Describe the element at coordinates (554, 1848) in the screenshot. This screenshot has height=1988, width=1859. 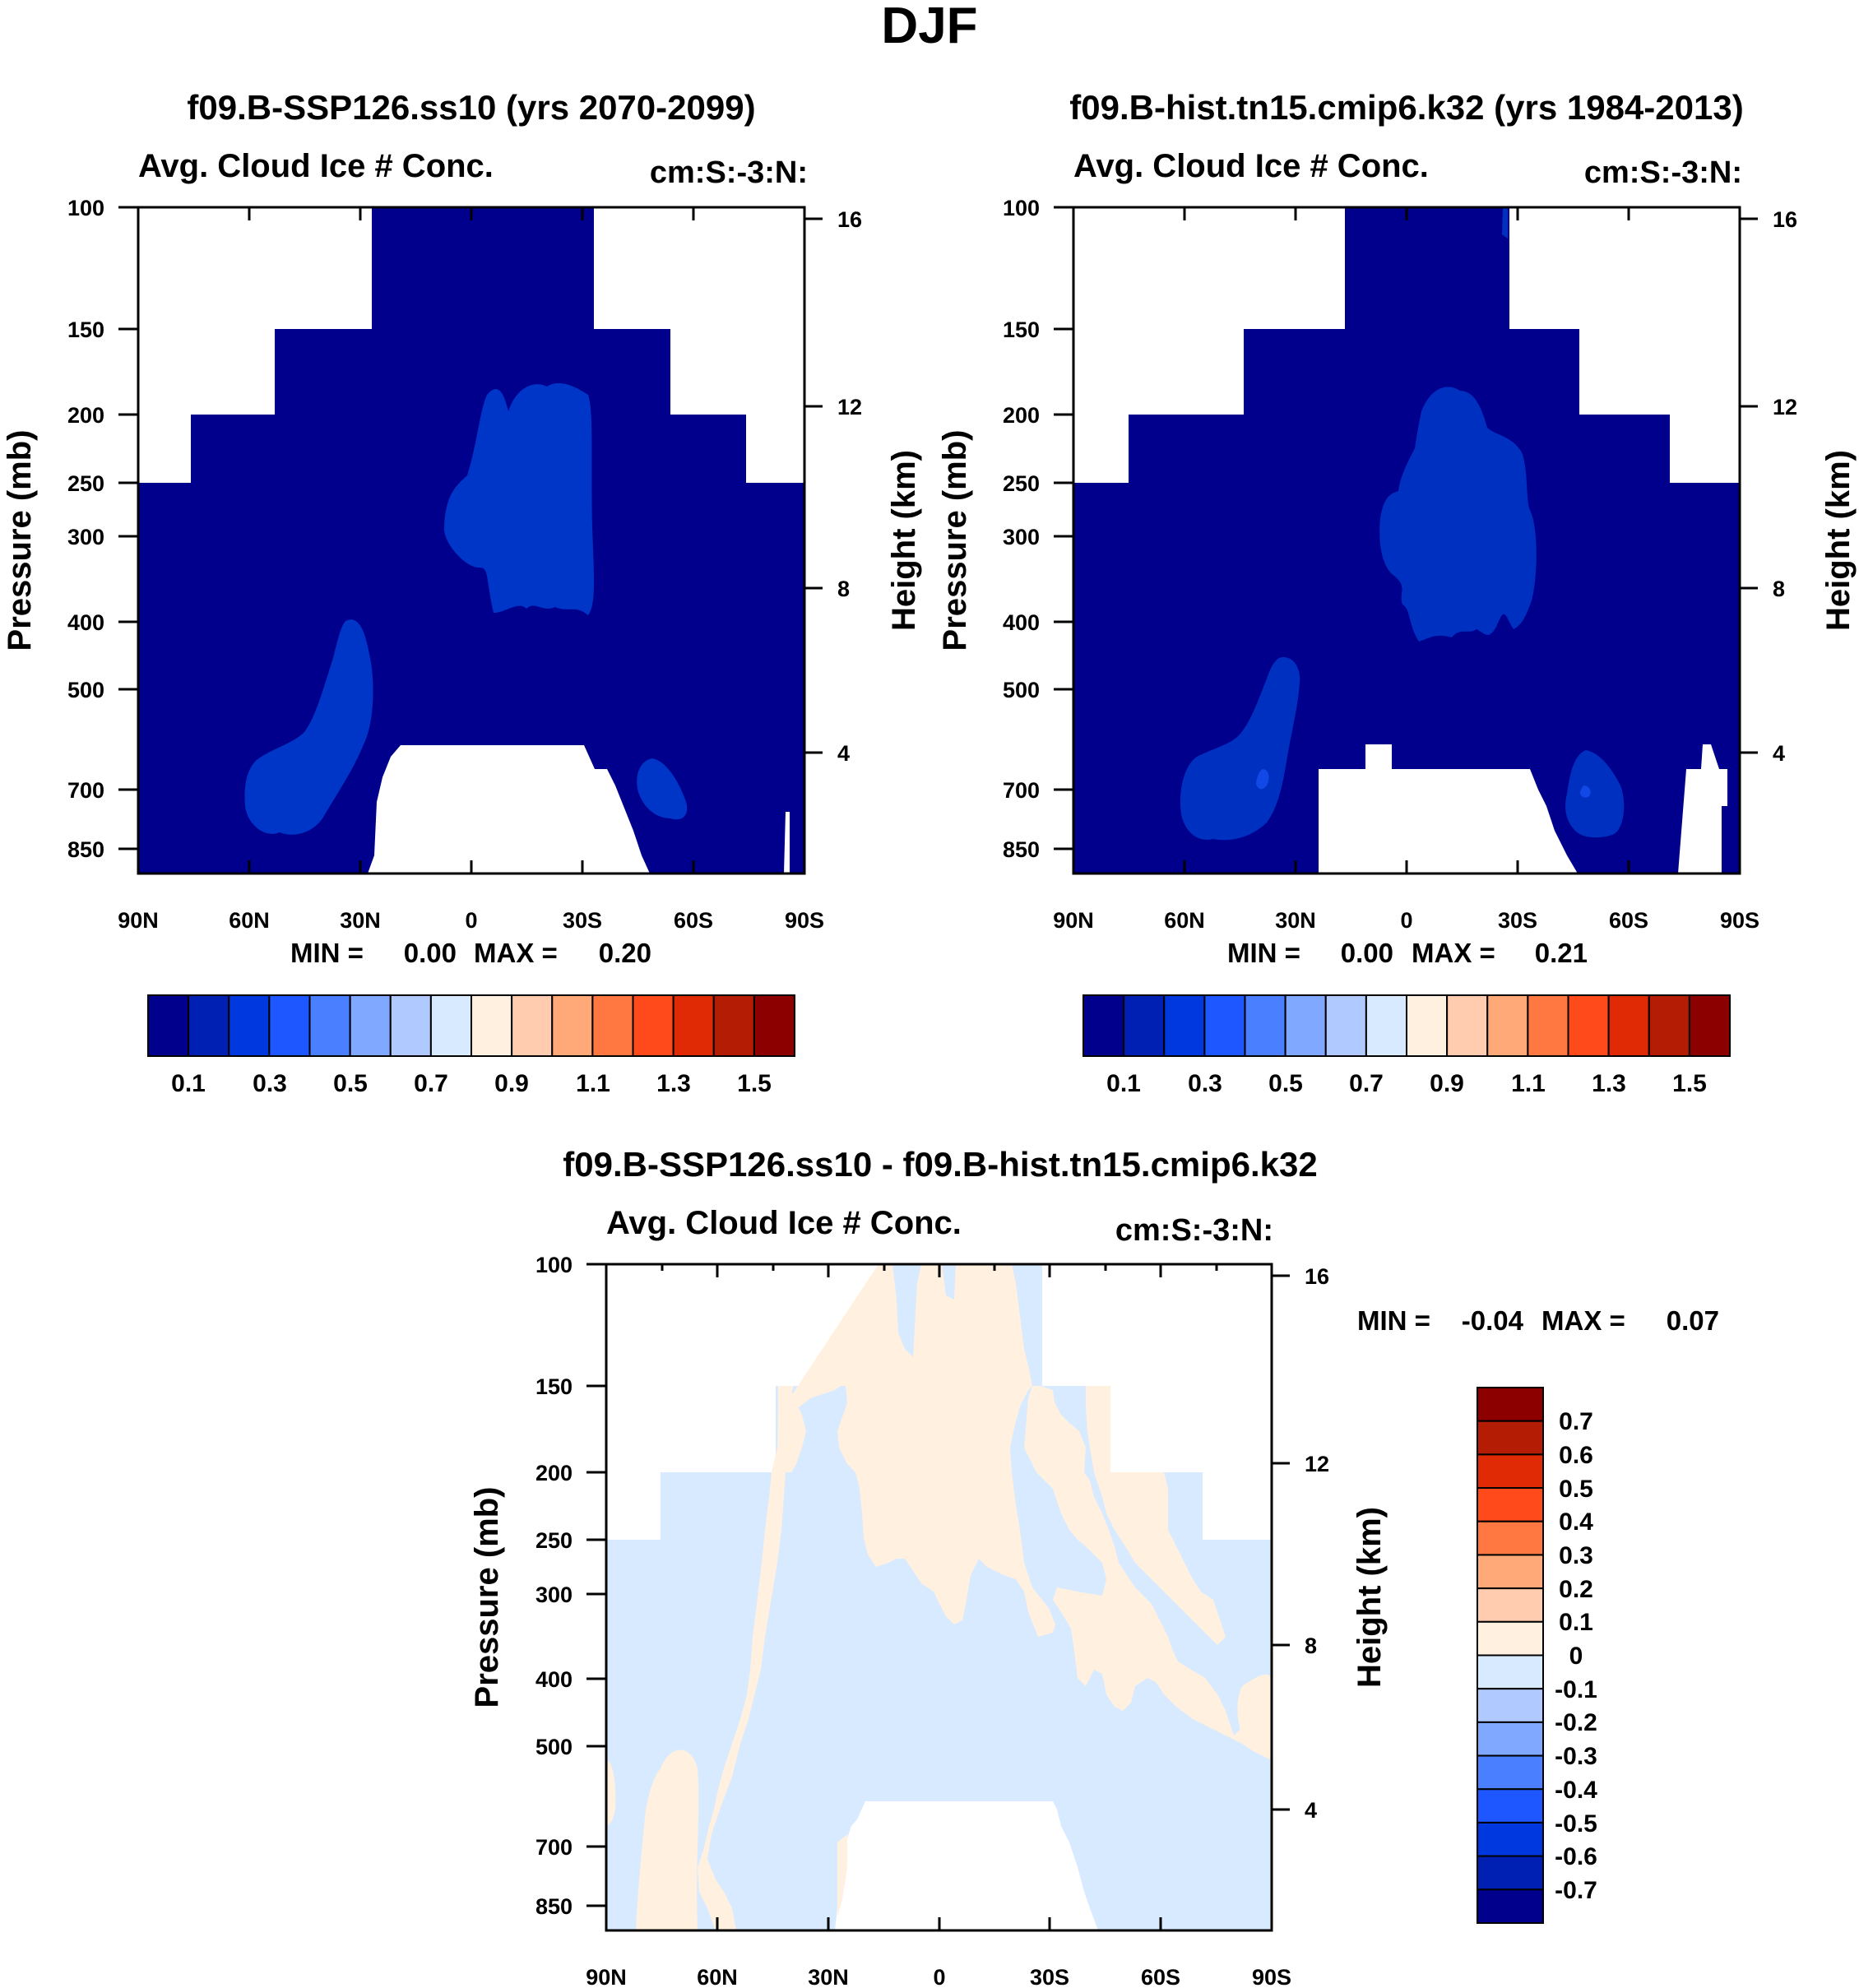
I see `y-tick-label: 700` at that location.